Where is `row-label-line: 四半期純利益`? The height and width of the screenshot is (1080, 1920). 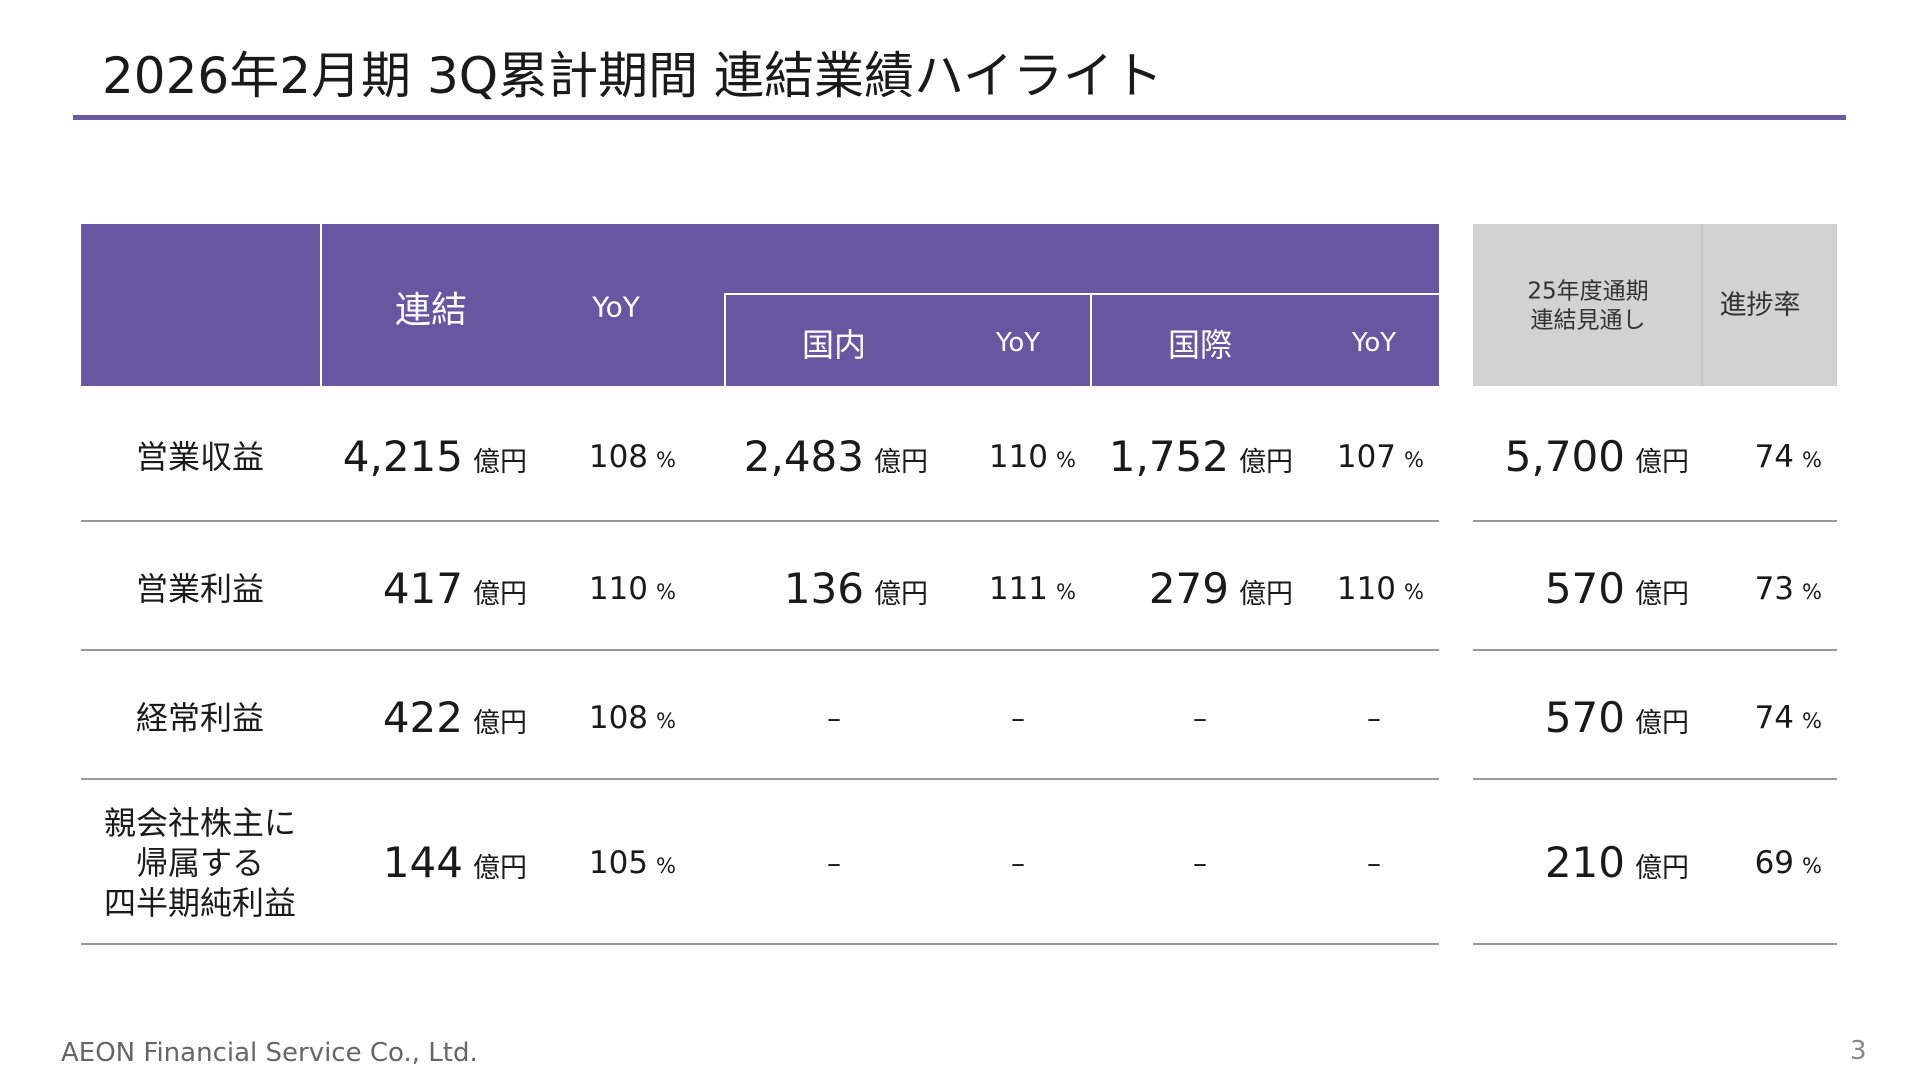 row-label-line: 四半期純利益 is located at coordinates (200, 903).